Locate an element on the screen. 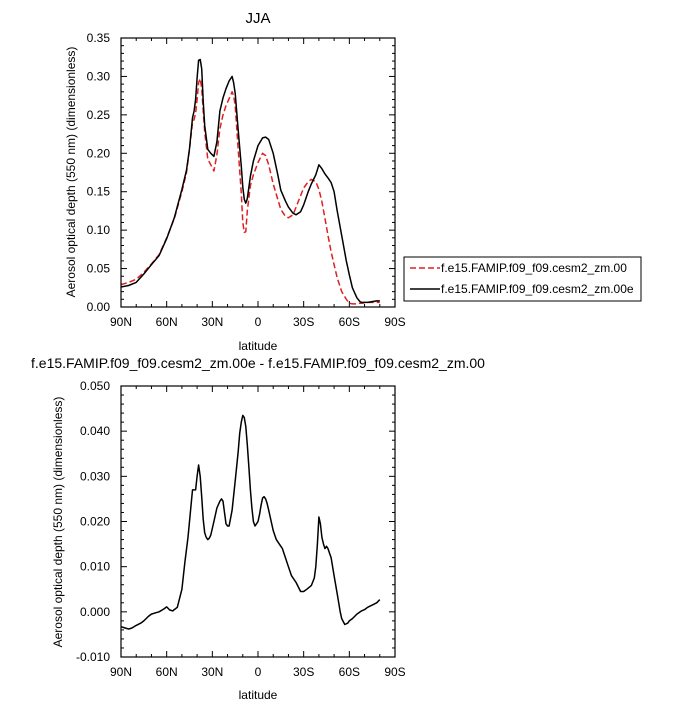 The image size is (691, 708). bottom-x-tick-label: 60S is located at coordinates (349, 672).